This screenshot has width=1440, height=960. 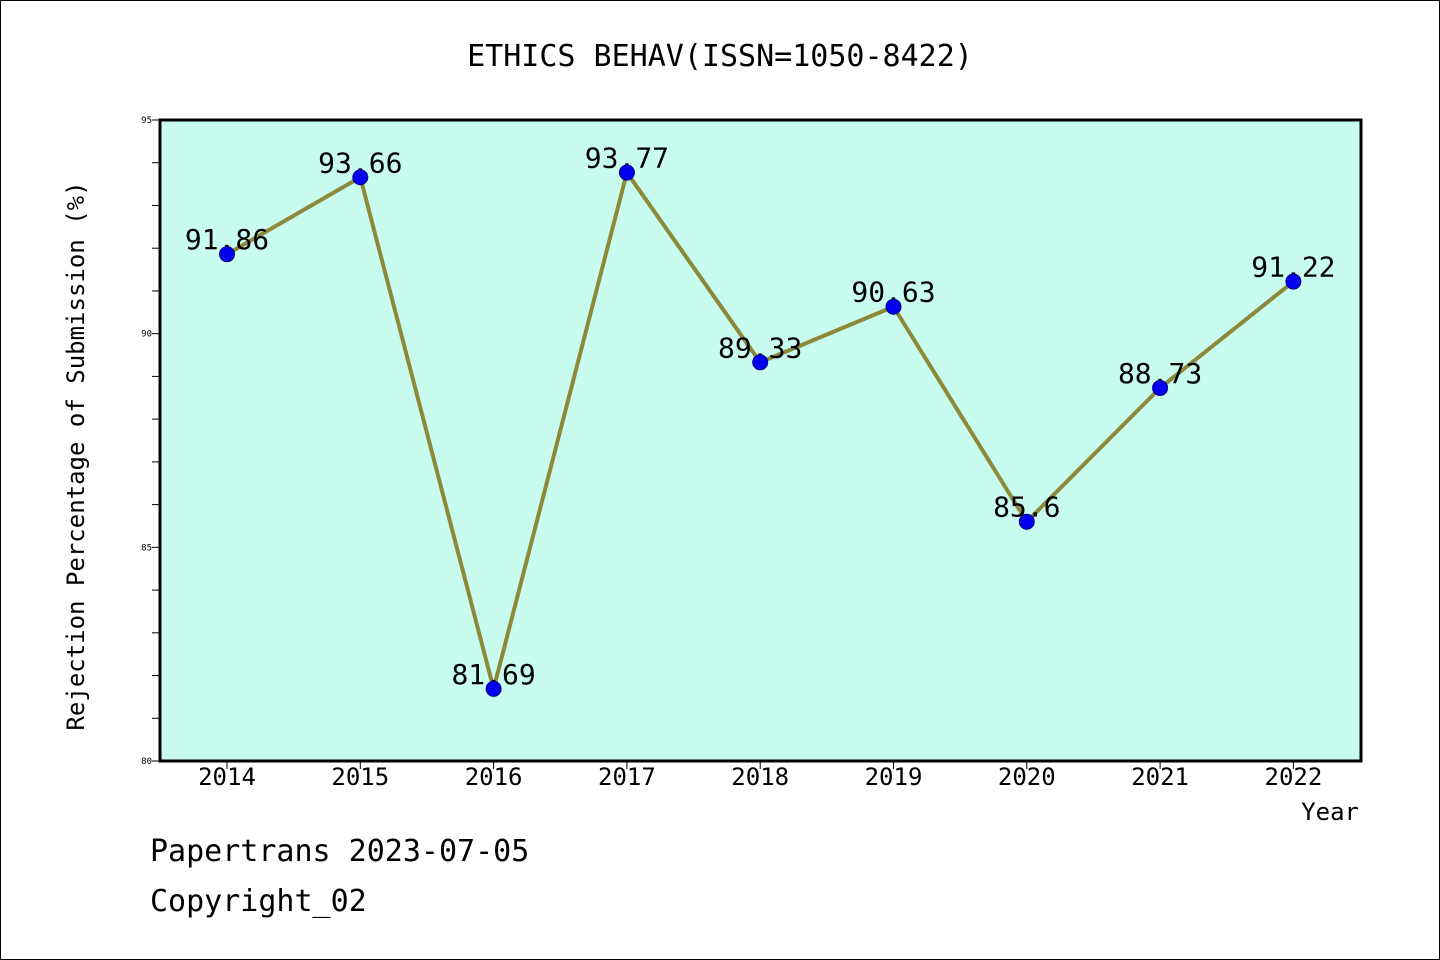 What do you see at coordinates (1294, 777) in the screenshot?
I see `x-tick-label: 2022` at bounding box center [1294, 777].